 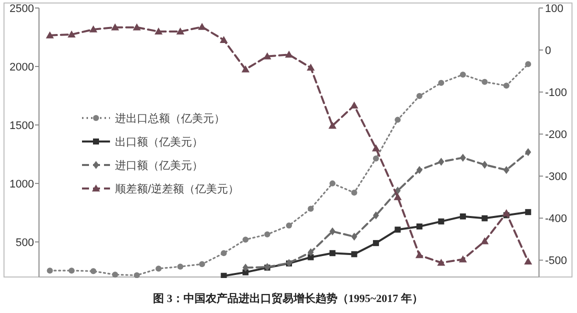 I want to click on y2-tick-label: 100, so click(x=554, y=9).